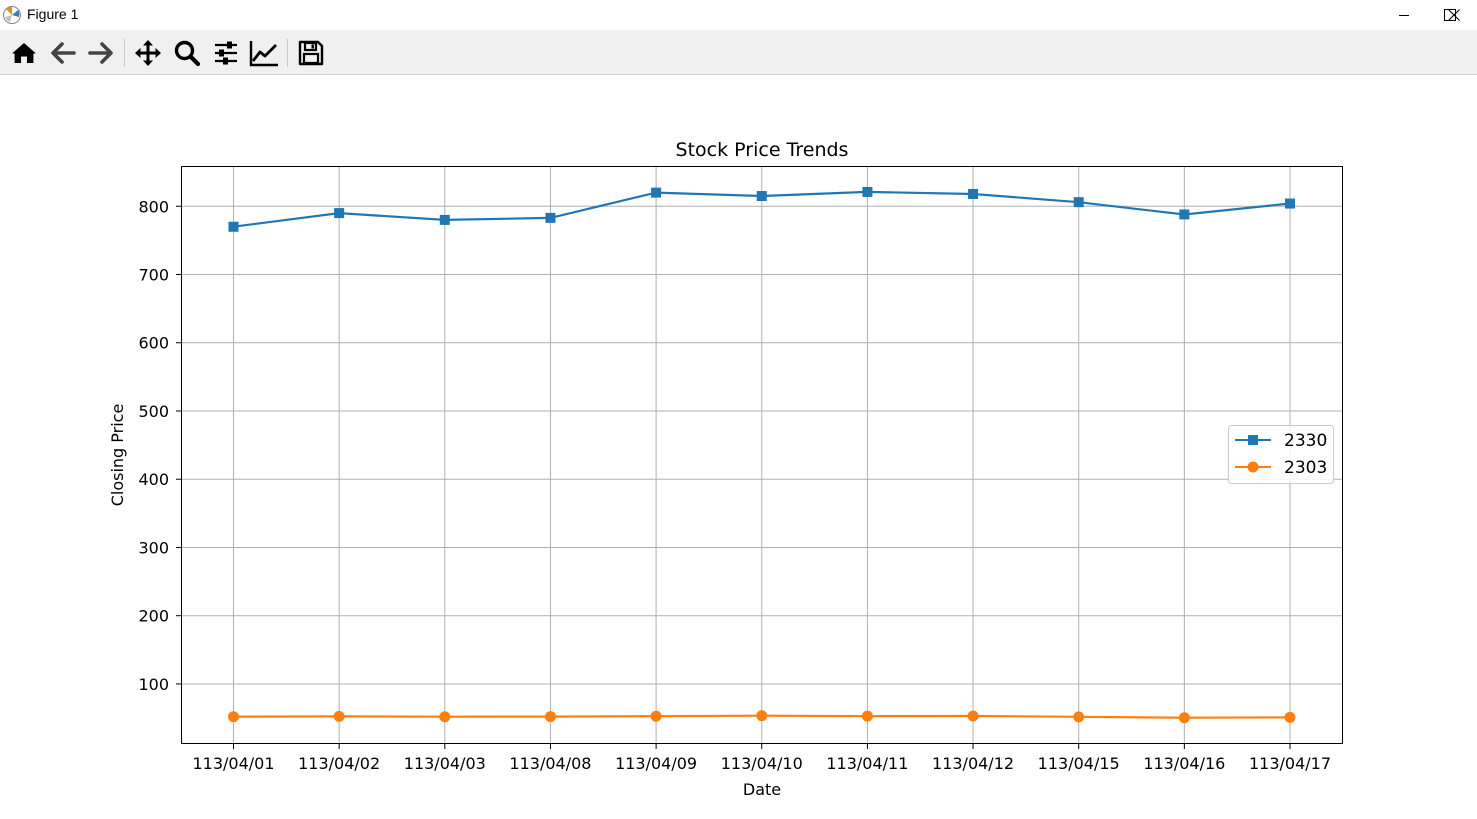 Image resolution: width=1477 pixels, height=819 pixels. What do you see at coordinates (153, 479) in the screenshot?
I see `y-tick-label: 400` at bounding box center [153, 479].